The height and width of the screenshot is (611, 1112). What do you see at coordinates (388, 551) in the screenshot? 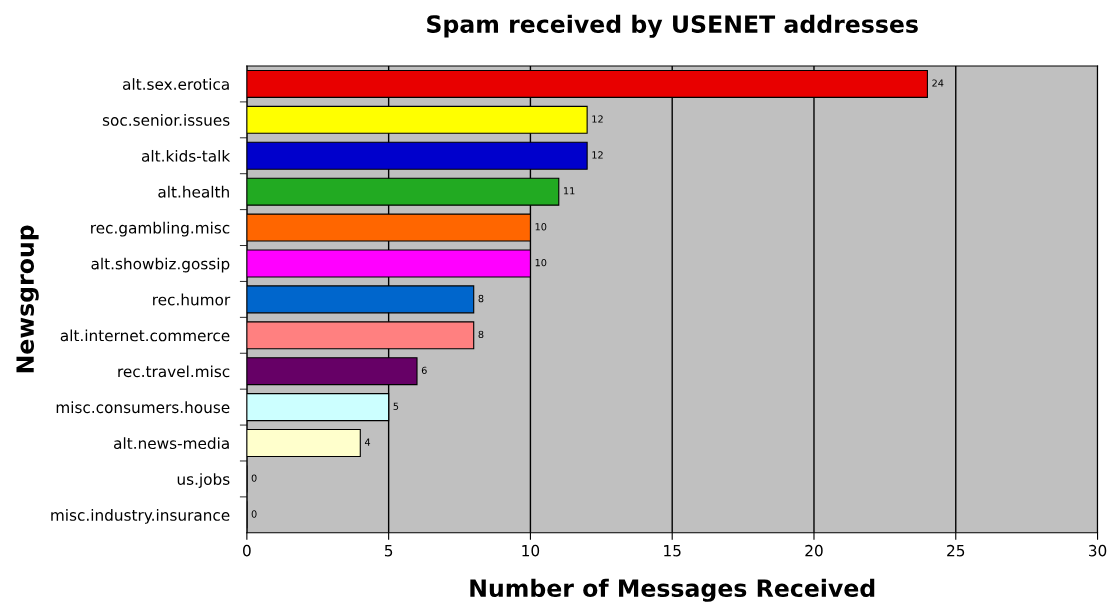
I see `x-tick-label: 5` at bounding box center [388, 551].